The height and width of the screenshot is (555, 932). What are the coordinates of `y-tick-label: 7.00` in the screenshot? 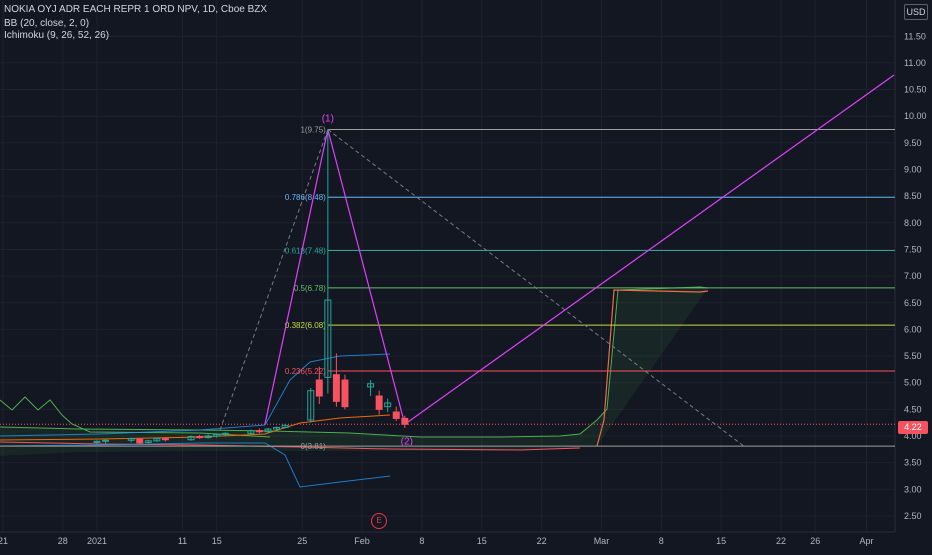 It's located at (913, 276).